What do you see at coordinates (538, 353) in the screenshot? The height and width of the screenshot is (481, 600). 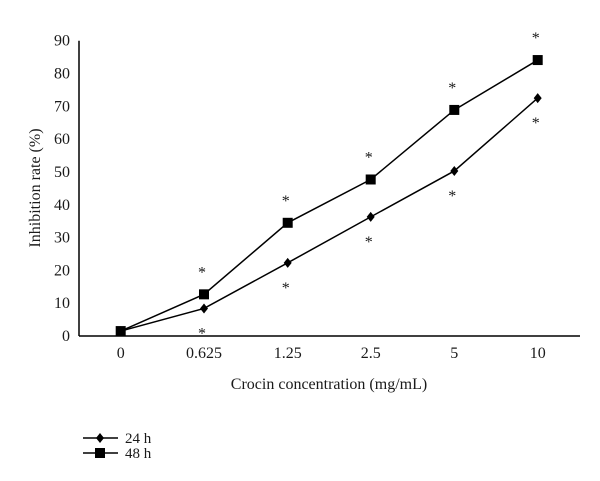 I see `x-tick-label: 10` at bounding box center [538, 353].